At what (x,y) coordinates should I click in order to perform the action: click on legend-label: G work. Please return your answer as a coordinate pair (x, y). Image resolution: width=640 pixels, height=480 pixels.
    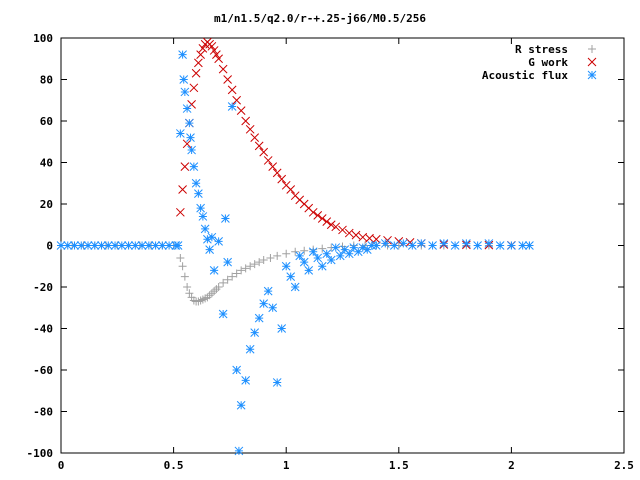
    Looking at the image, I should click on (548, 62).